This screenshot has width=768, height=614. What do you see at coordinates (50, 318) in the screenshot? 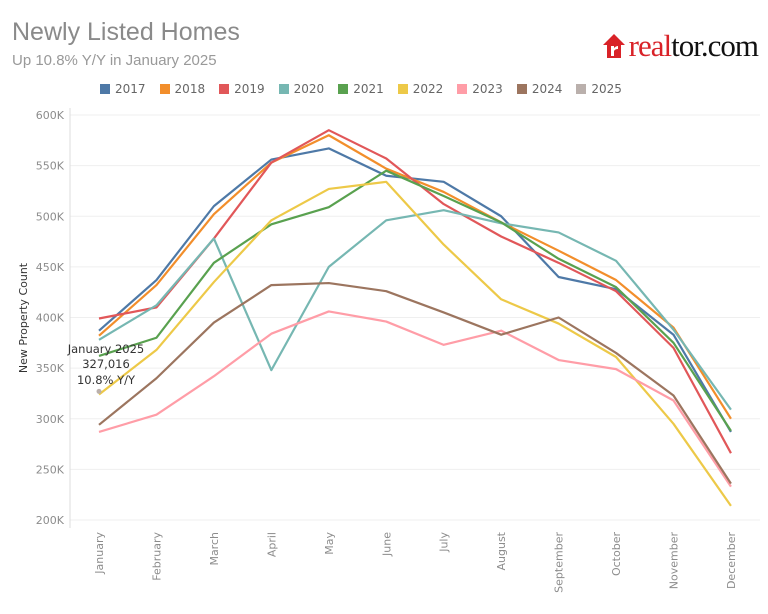
I see `y-tick-label: 400K` at bounding box center [50, 318].